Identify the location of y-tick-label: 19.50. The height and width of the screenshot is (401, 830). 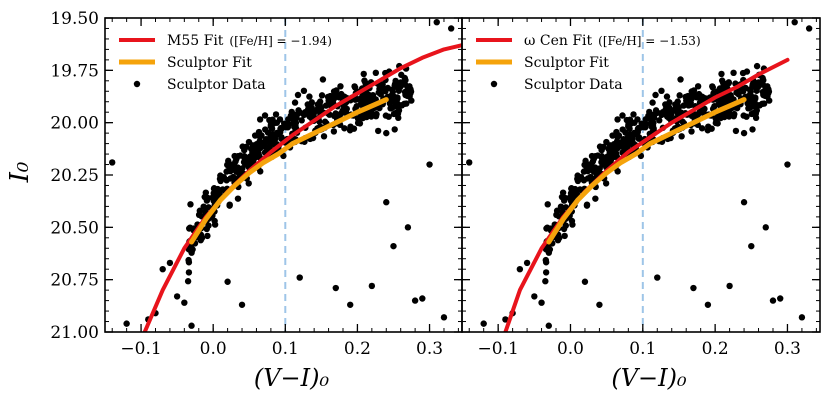
(74, 19).